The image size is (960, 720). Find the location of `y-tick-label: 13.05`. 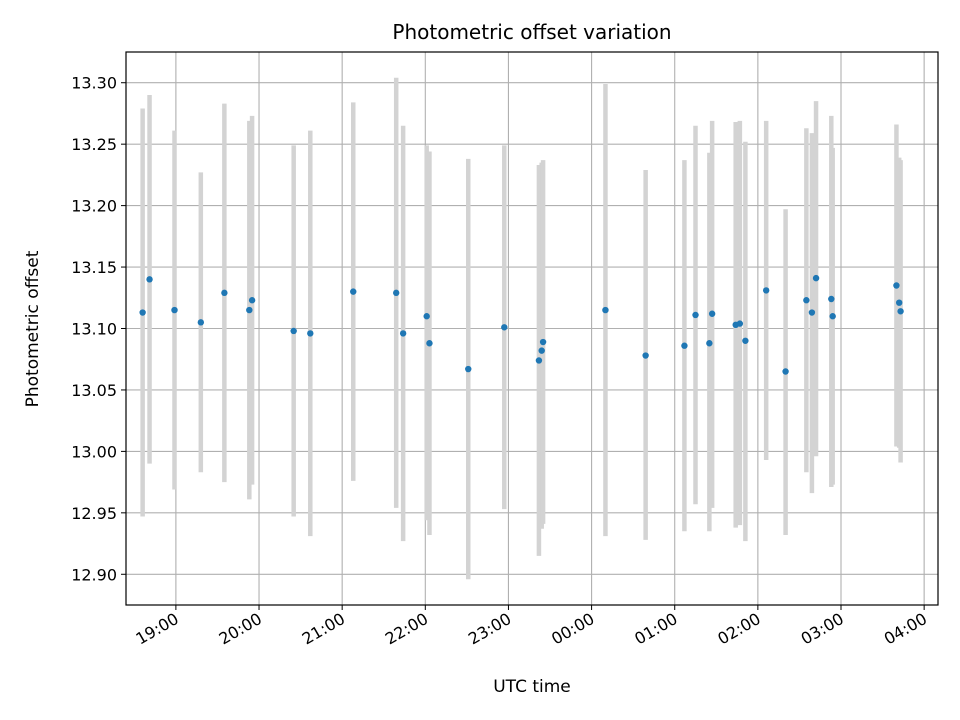

y-tick-label: 13.05 is located at coordinates (94, 390).